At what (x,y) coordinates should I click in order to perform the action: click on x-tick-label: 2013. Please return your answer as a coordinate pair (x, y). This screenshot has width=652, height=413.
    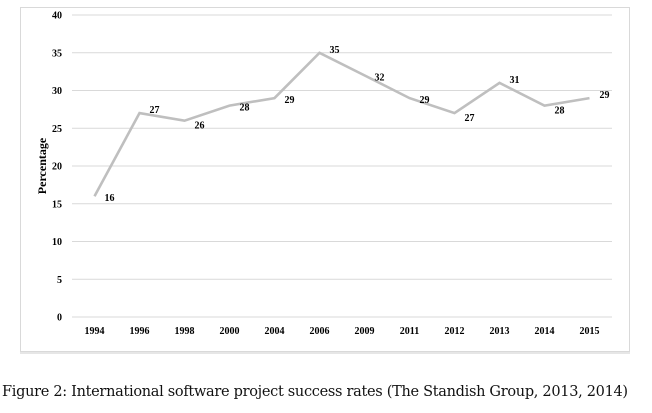
    Looking at the image, I should click on (500, 331).